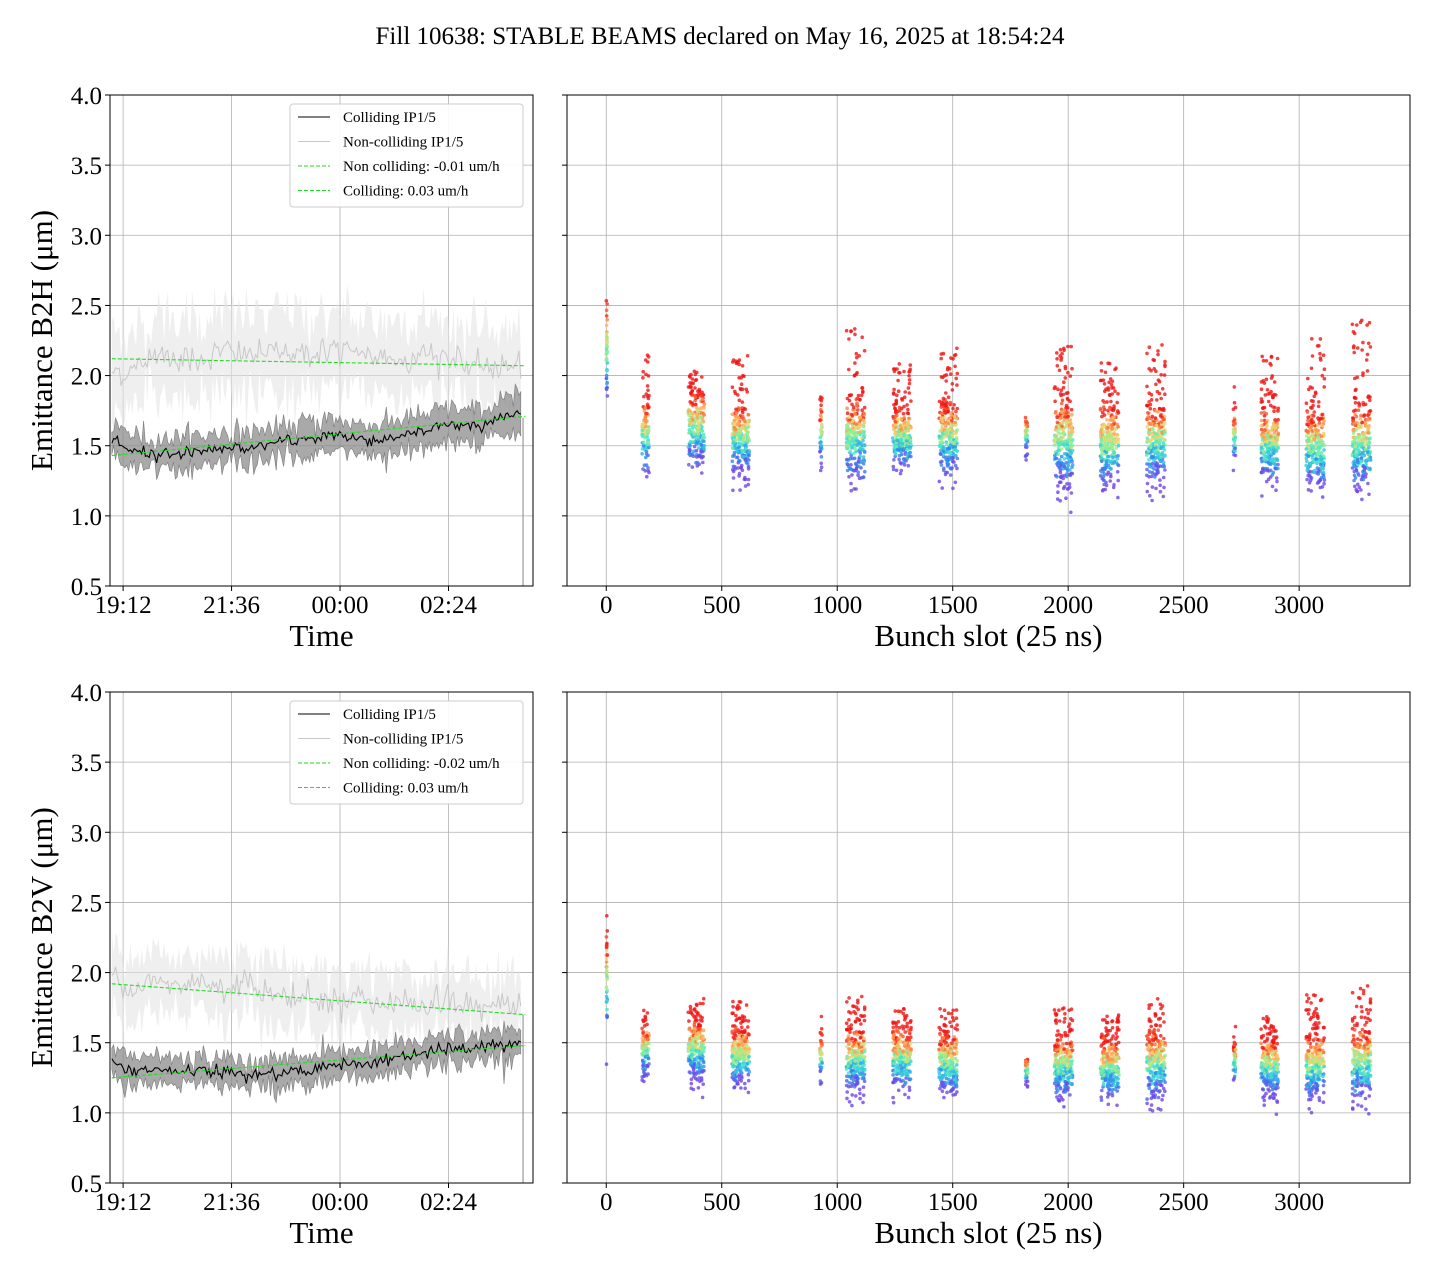 This screenshot has width=1440, height=1280. Describe the element at coordinates (1184, 605) in the screenshot. I see `x-tick-label: 2500` at that location.